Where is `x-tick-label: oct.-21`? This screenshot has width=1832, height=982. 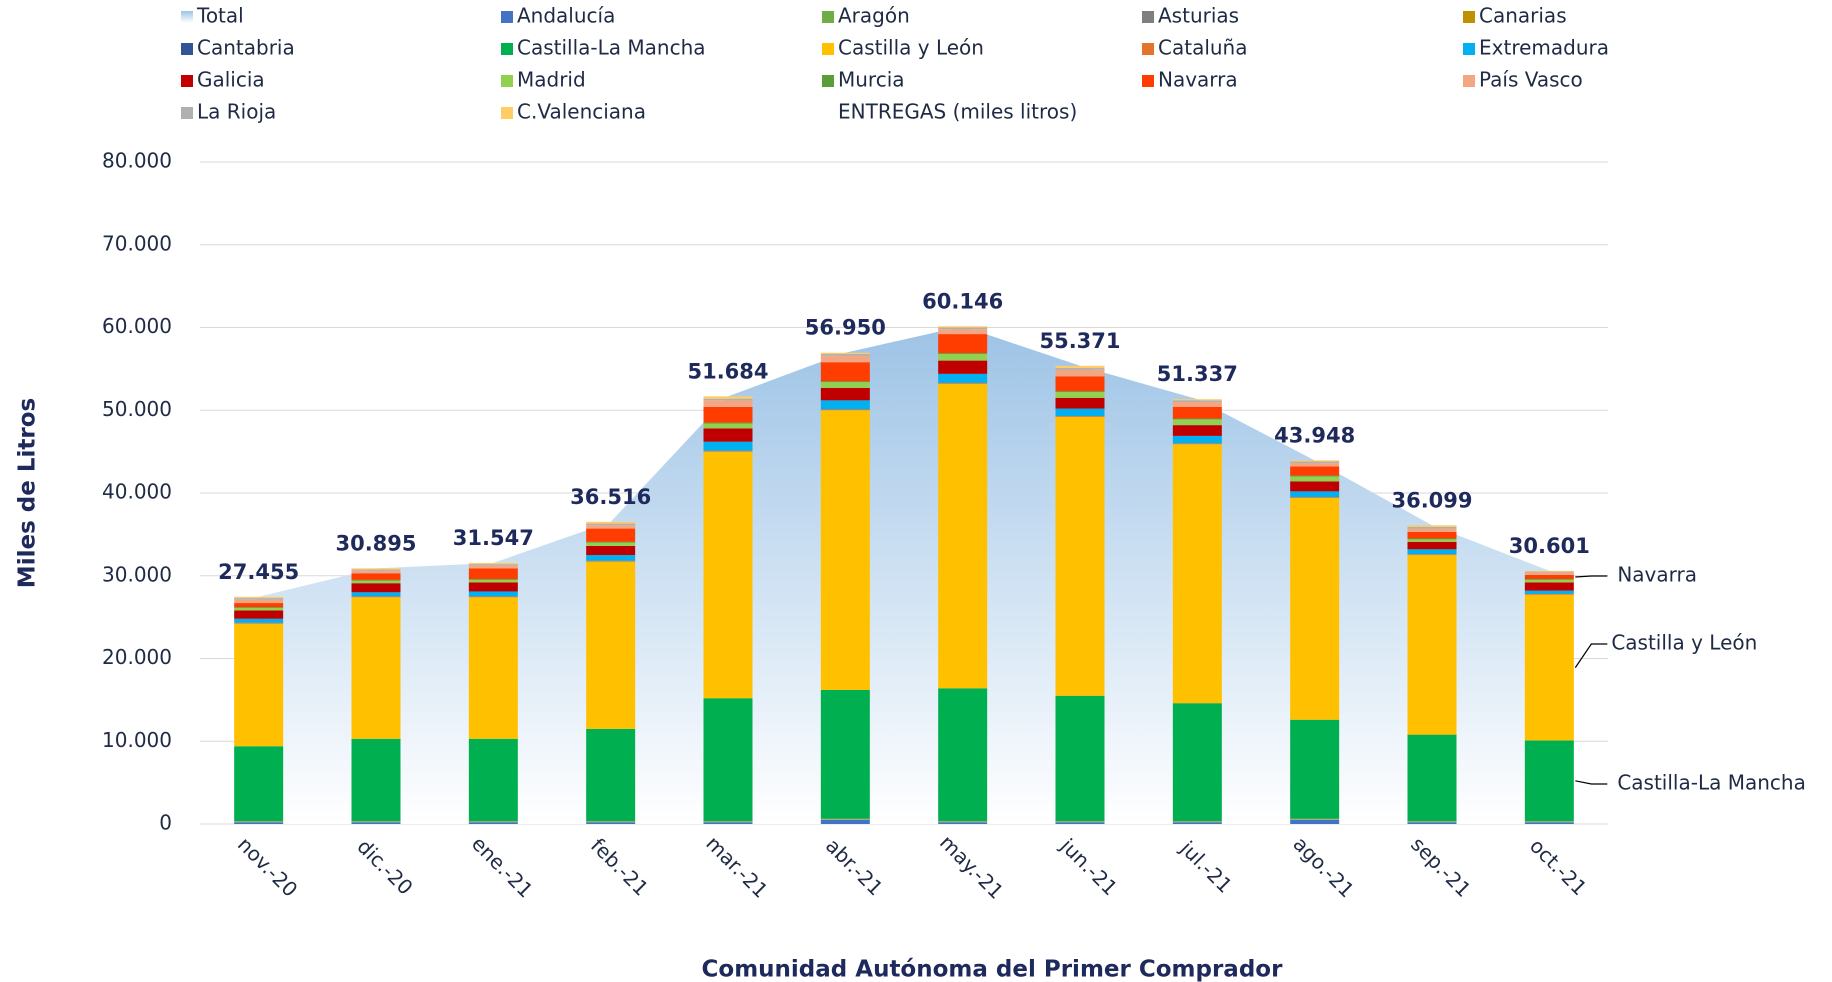 x-tick-label: oct.-21 is located at coordinates (1558, 867).